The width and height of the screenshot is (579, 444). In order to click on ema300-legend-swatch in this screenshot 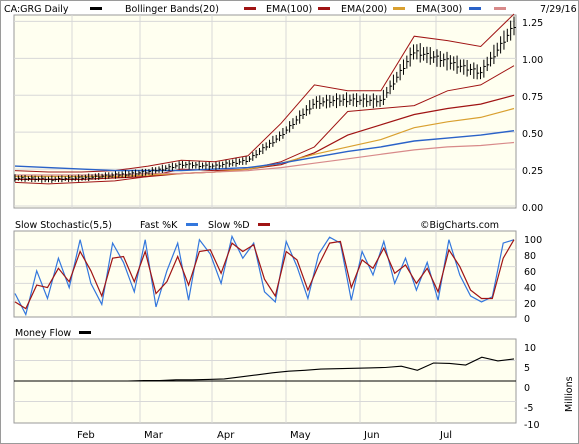, I will do `click(475, 8)`.